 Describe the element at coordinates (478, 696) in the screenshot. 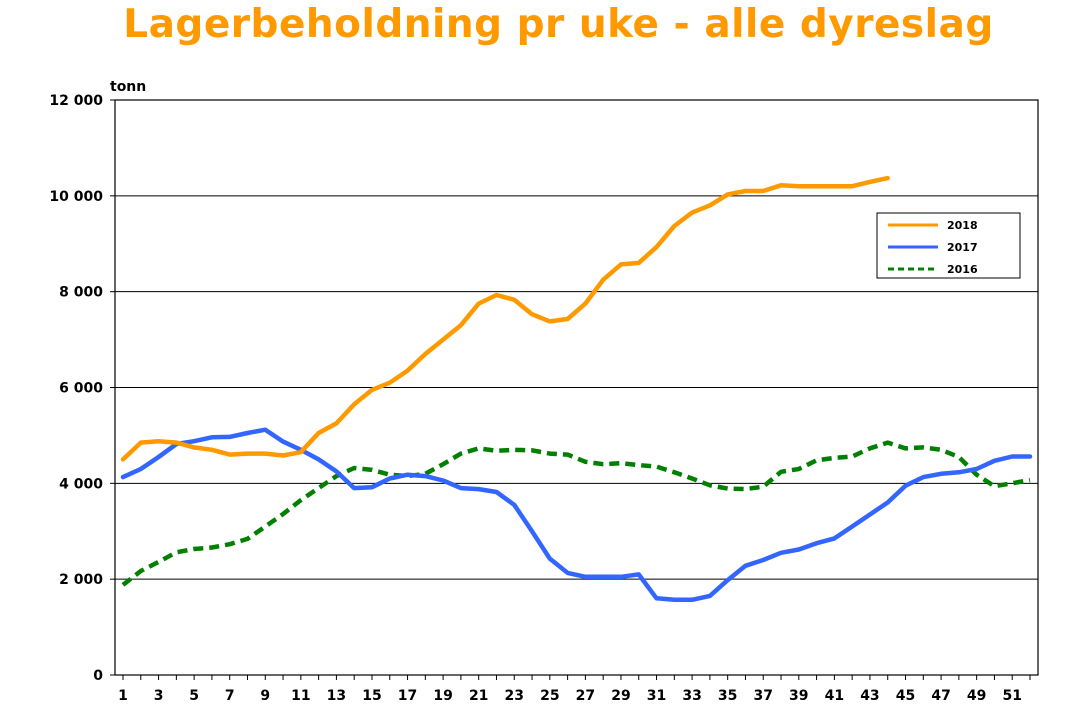

I see `x-tick-label: 21` at that location.